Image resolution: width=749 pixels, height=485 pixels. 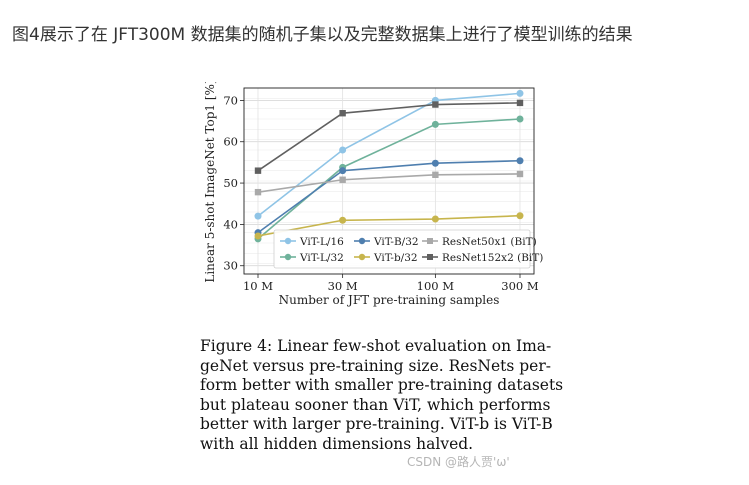 What do you see at coordinates (396, 242) in the screenshot?
I see `legend-label: ViT-B/32` at bounding box center [396, 242].